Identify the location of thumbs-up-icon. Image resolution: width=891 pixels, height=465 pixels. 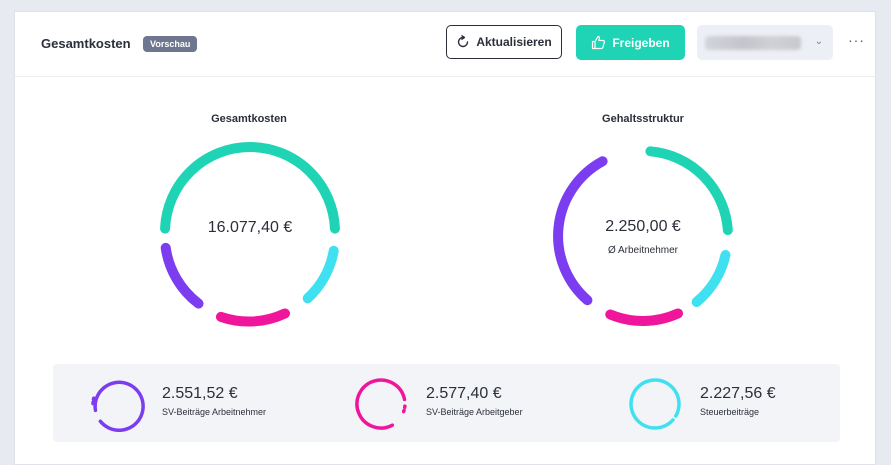
(599, 42).